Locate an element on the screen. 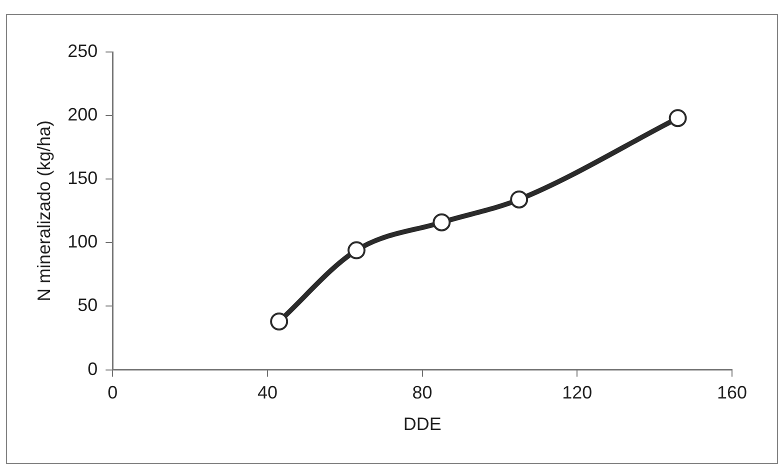 Image resolution: width=782 pixels, height=470 pixels. x-axis-title: DDE is located at coordinates (422, 424).